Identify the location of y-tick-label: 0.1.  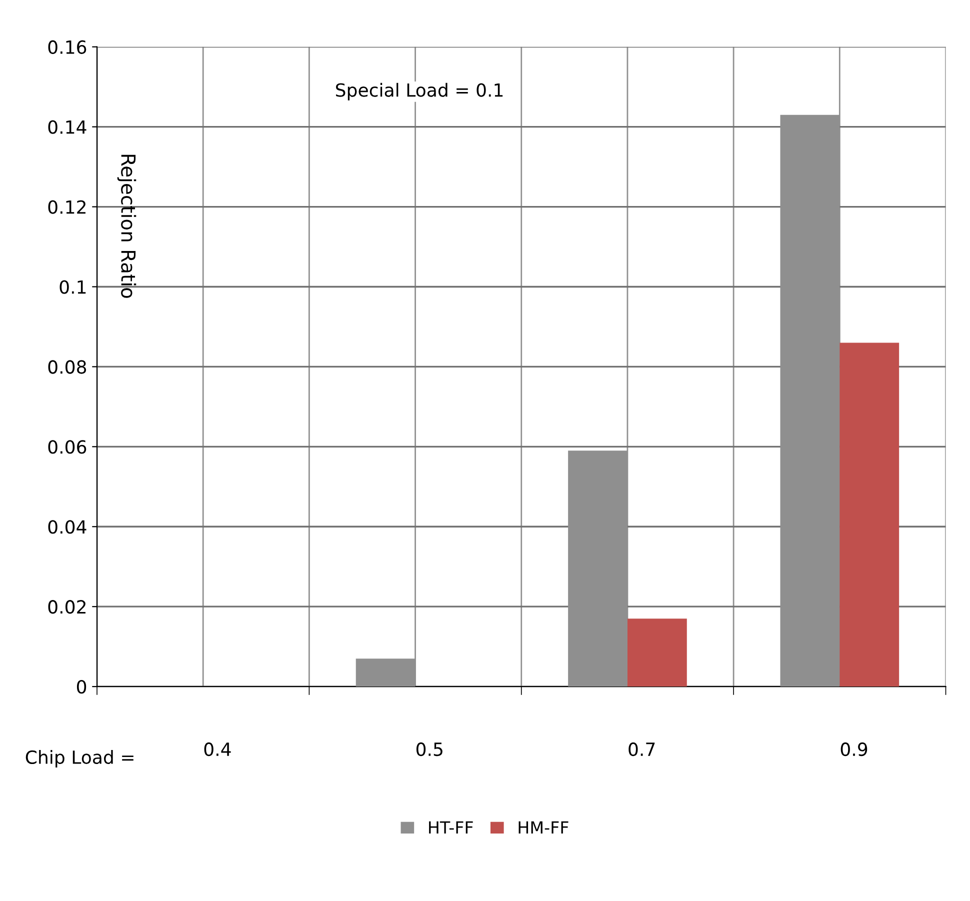
(73, 287).